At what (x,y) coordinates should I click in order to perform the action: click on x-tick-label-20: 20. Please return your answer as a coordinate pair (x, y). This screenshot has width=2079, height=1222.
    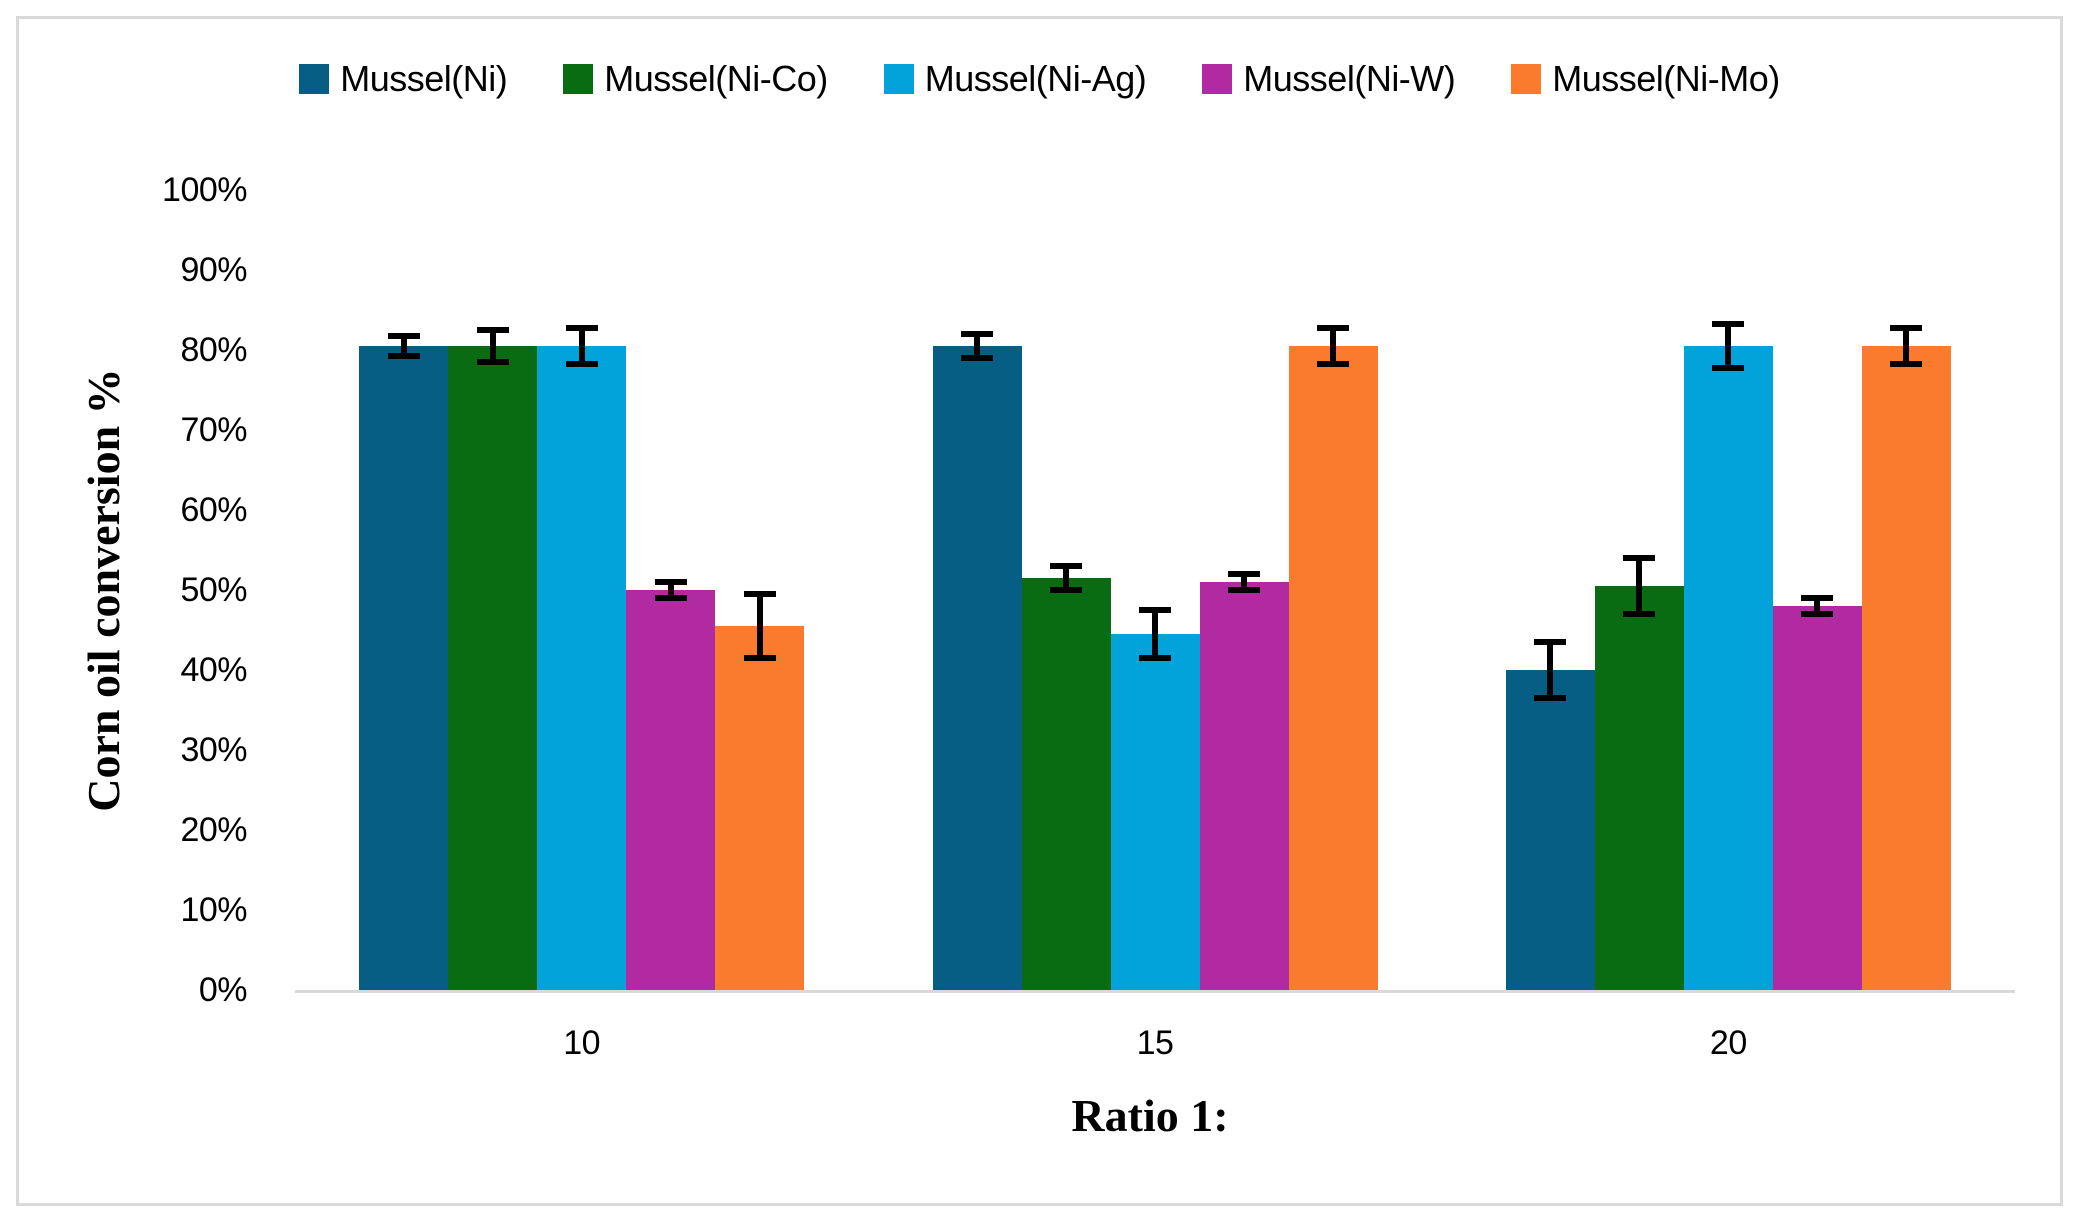
    Looking at the image, I should click on (1728, 1043).